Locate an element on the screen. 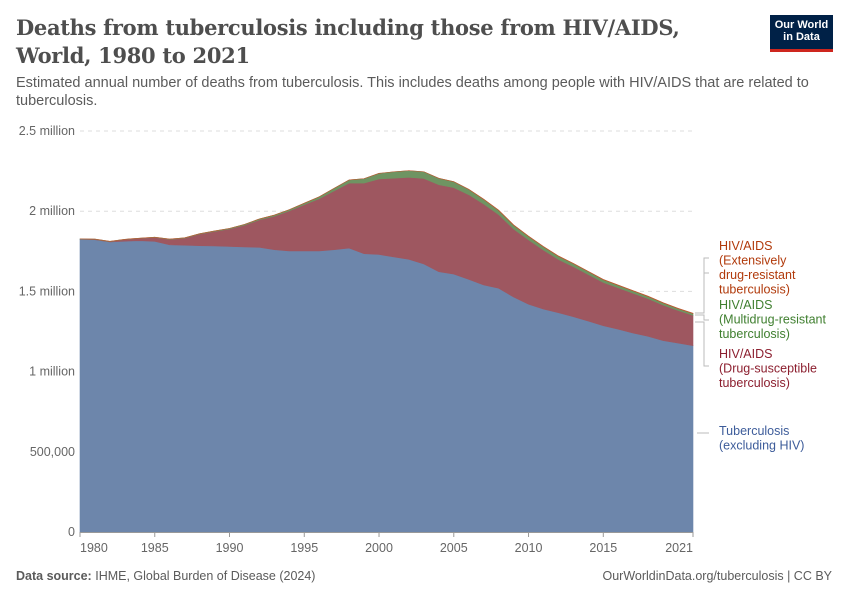 This screenshot has width=850, height=600. legend-label: drug-resistant is located at coordinates (757, 275).